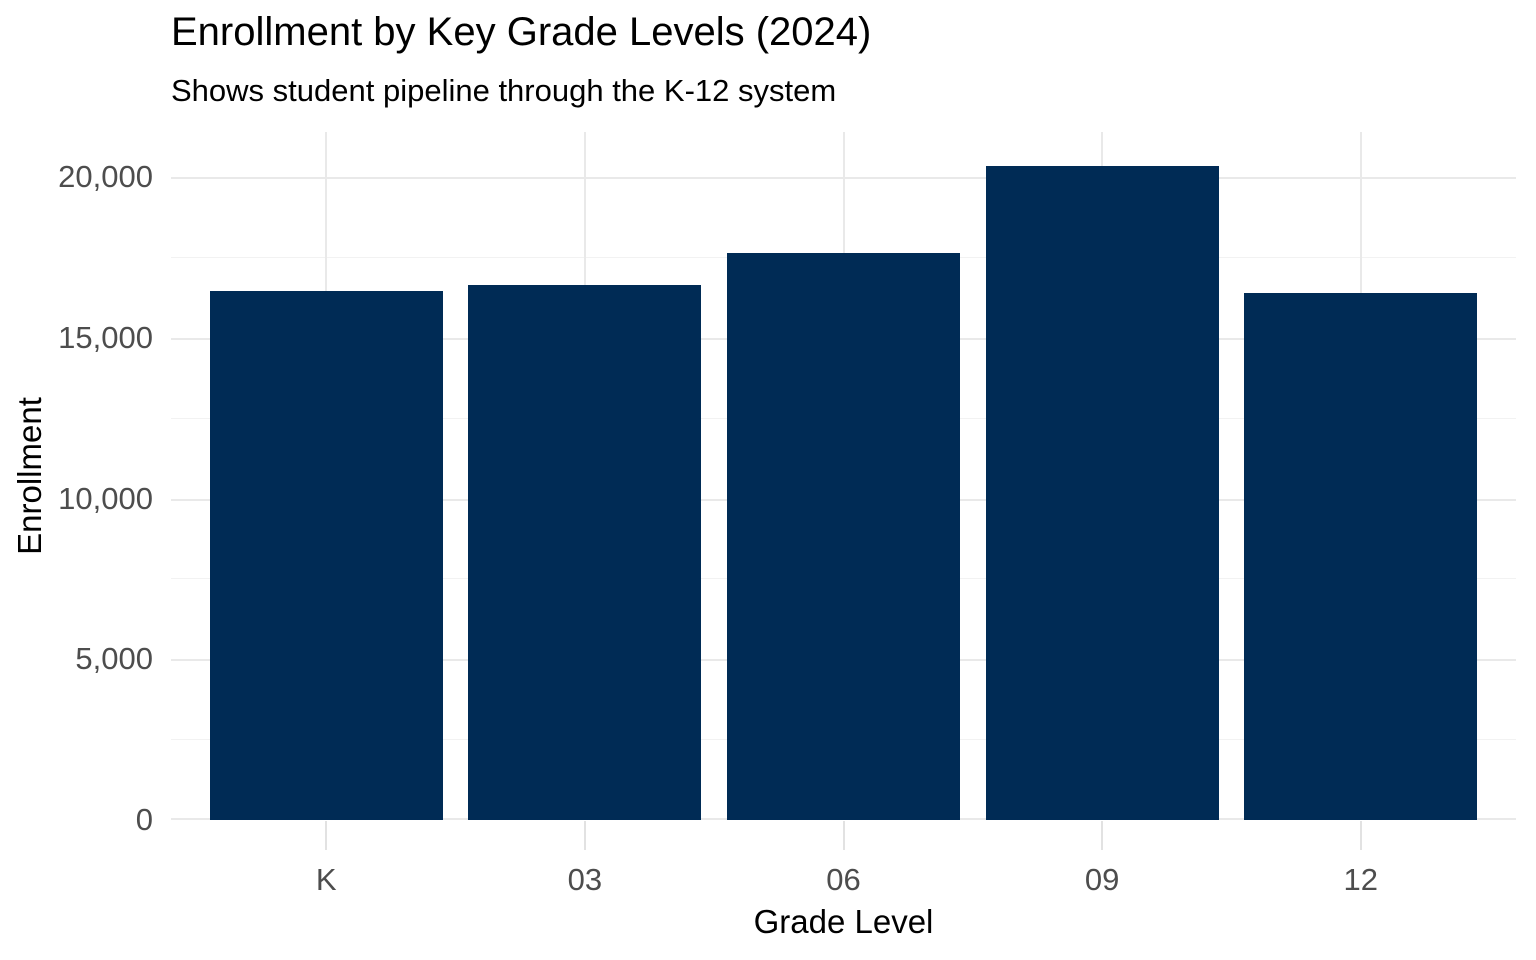  What do you see at coordinates (29, 476) in the screenshot?
I see `y-axis-title: Enrollment` at bounding box center [29, 476].